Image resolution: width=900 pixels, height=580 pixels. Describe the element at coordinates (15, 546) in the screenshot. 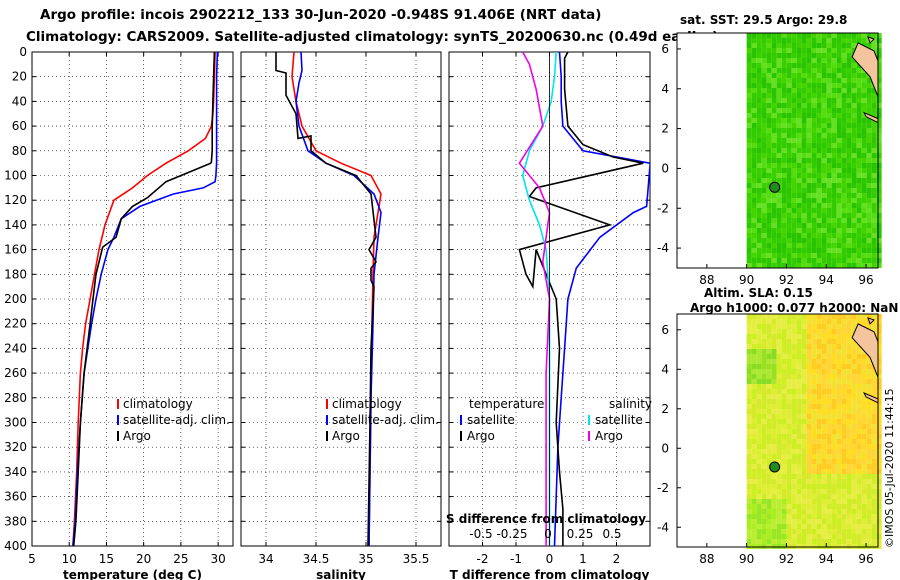

I see `y-tick-label: 400` at that location.